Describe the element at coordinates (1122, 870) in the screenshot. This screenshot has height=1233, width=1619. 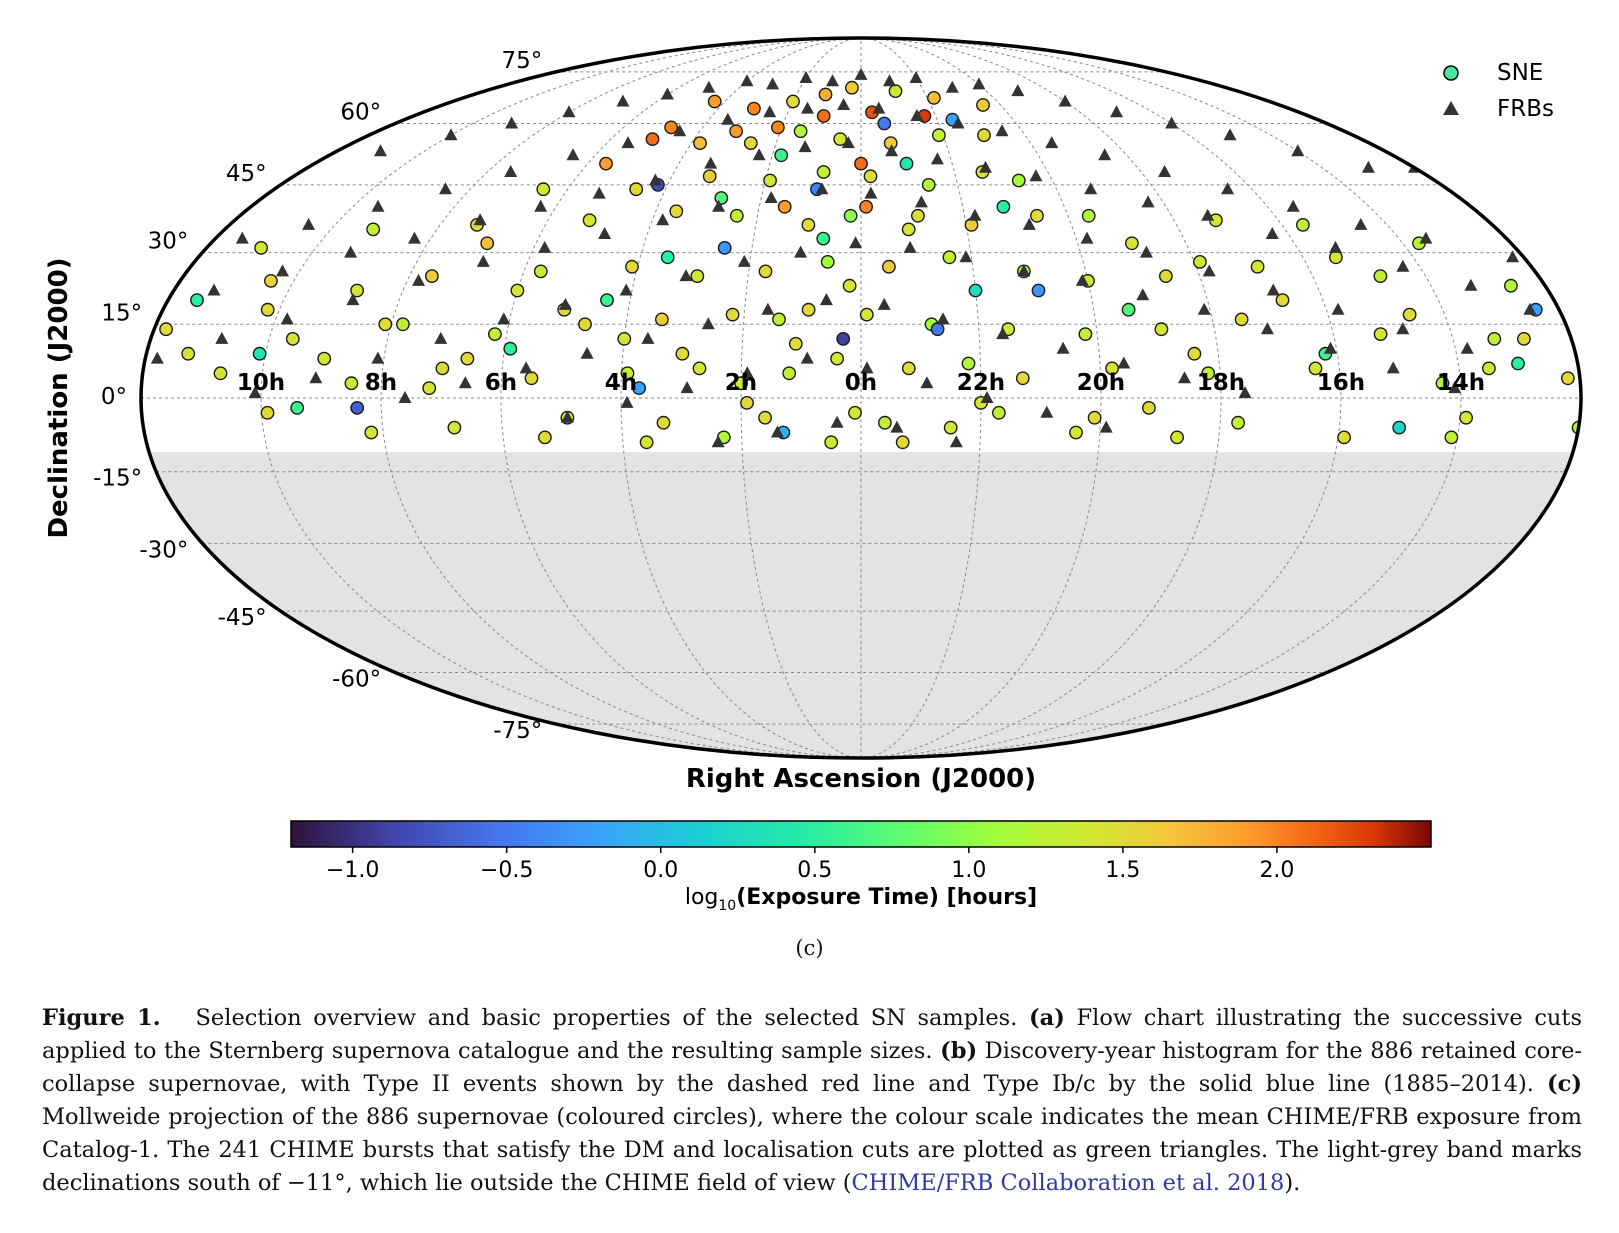
I see `colorbar-tick-label: 1.5` at that location.